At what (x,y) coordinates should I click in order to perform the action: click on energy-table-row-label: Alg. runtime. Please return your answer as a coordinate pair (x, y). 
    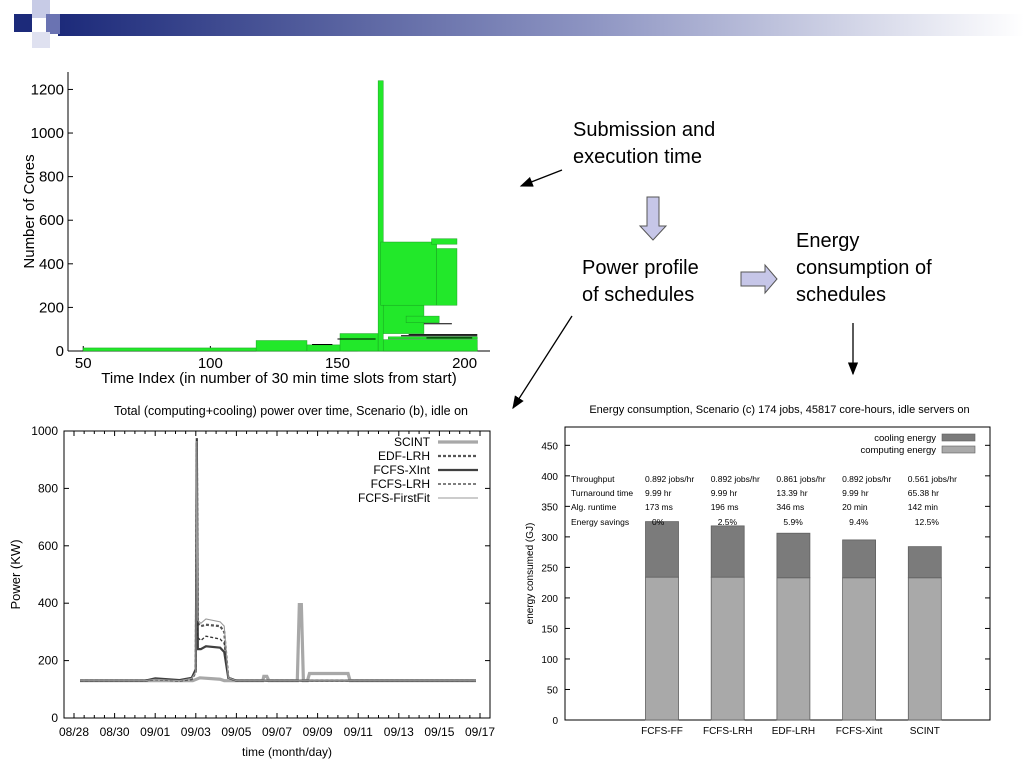
    Looking at the image, I should click on (594, 507).